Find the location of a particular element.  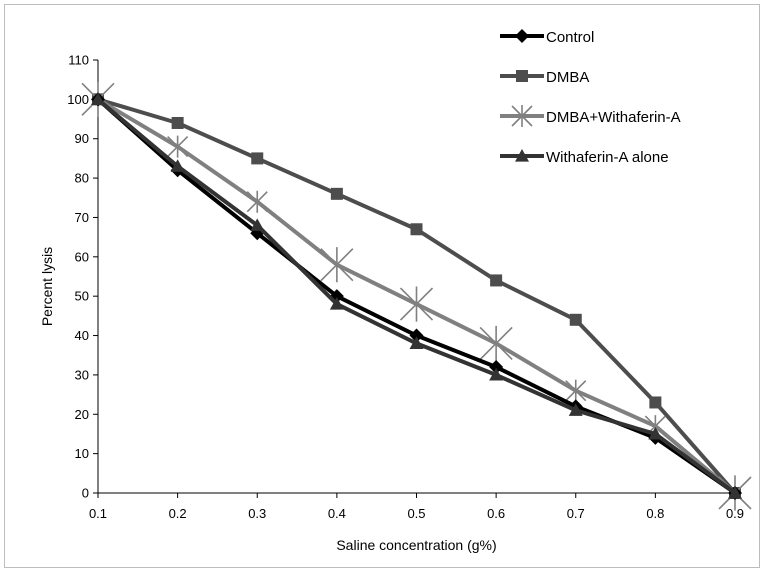

legend-item: DMBA+Withaferin-A is located at coordinates (590, 116).